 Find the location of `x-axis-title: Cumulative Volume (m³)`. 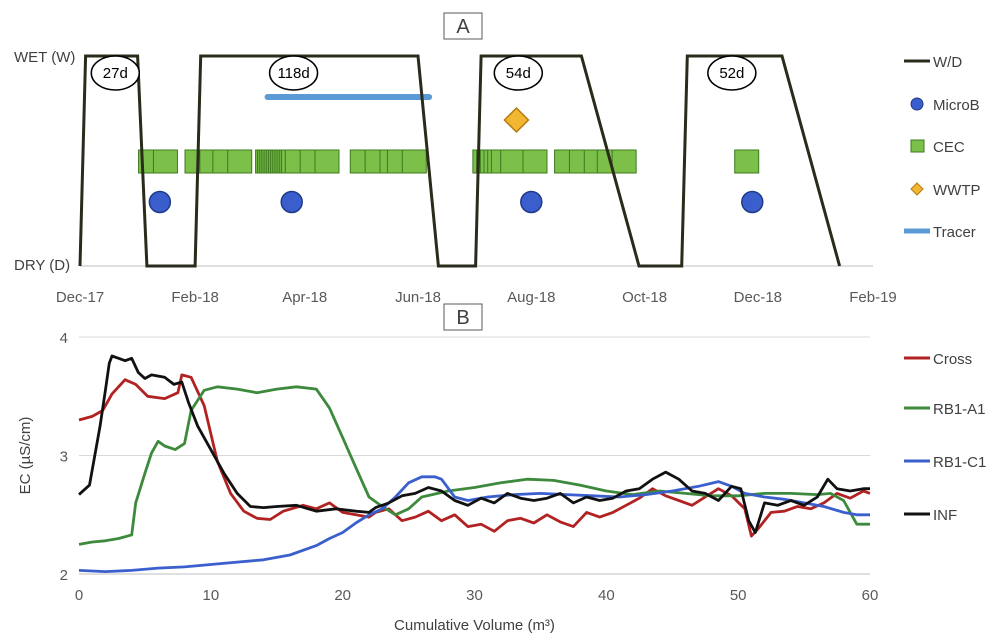

x-axis-title: Cumulative Volume (m³) is located at coordinates (474, 625).